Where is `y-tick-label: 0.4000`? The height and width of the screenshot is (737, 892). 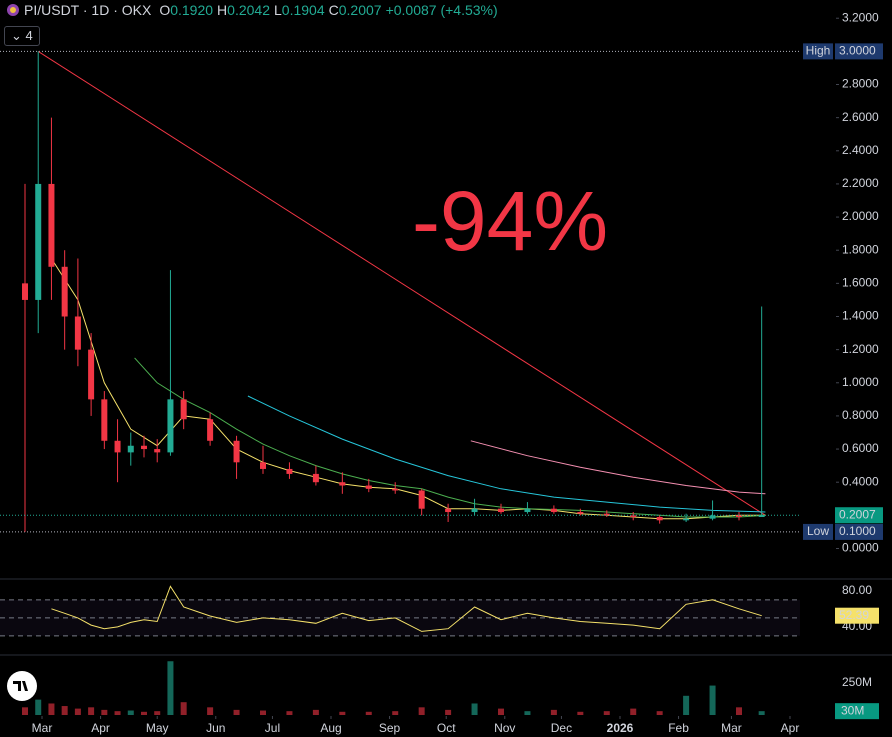 y-tick-label: 0.4000 is located at coordinates (860, 481).